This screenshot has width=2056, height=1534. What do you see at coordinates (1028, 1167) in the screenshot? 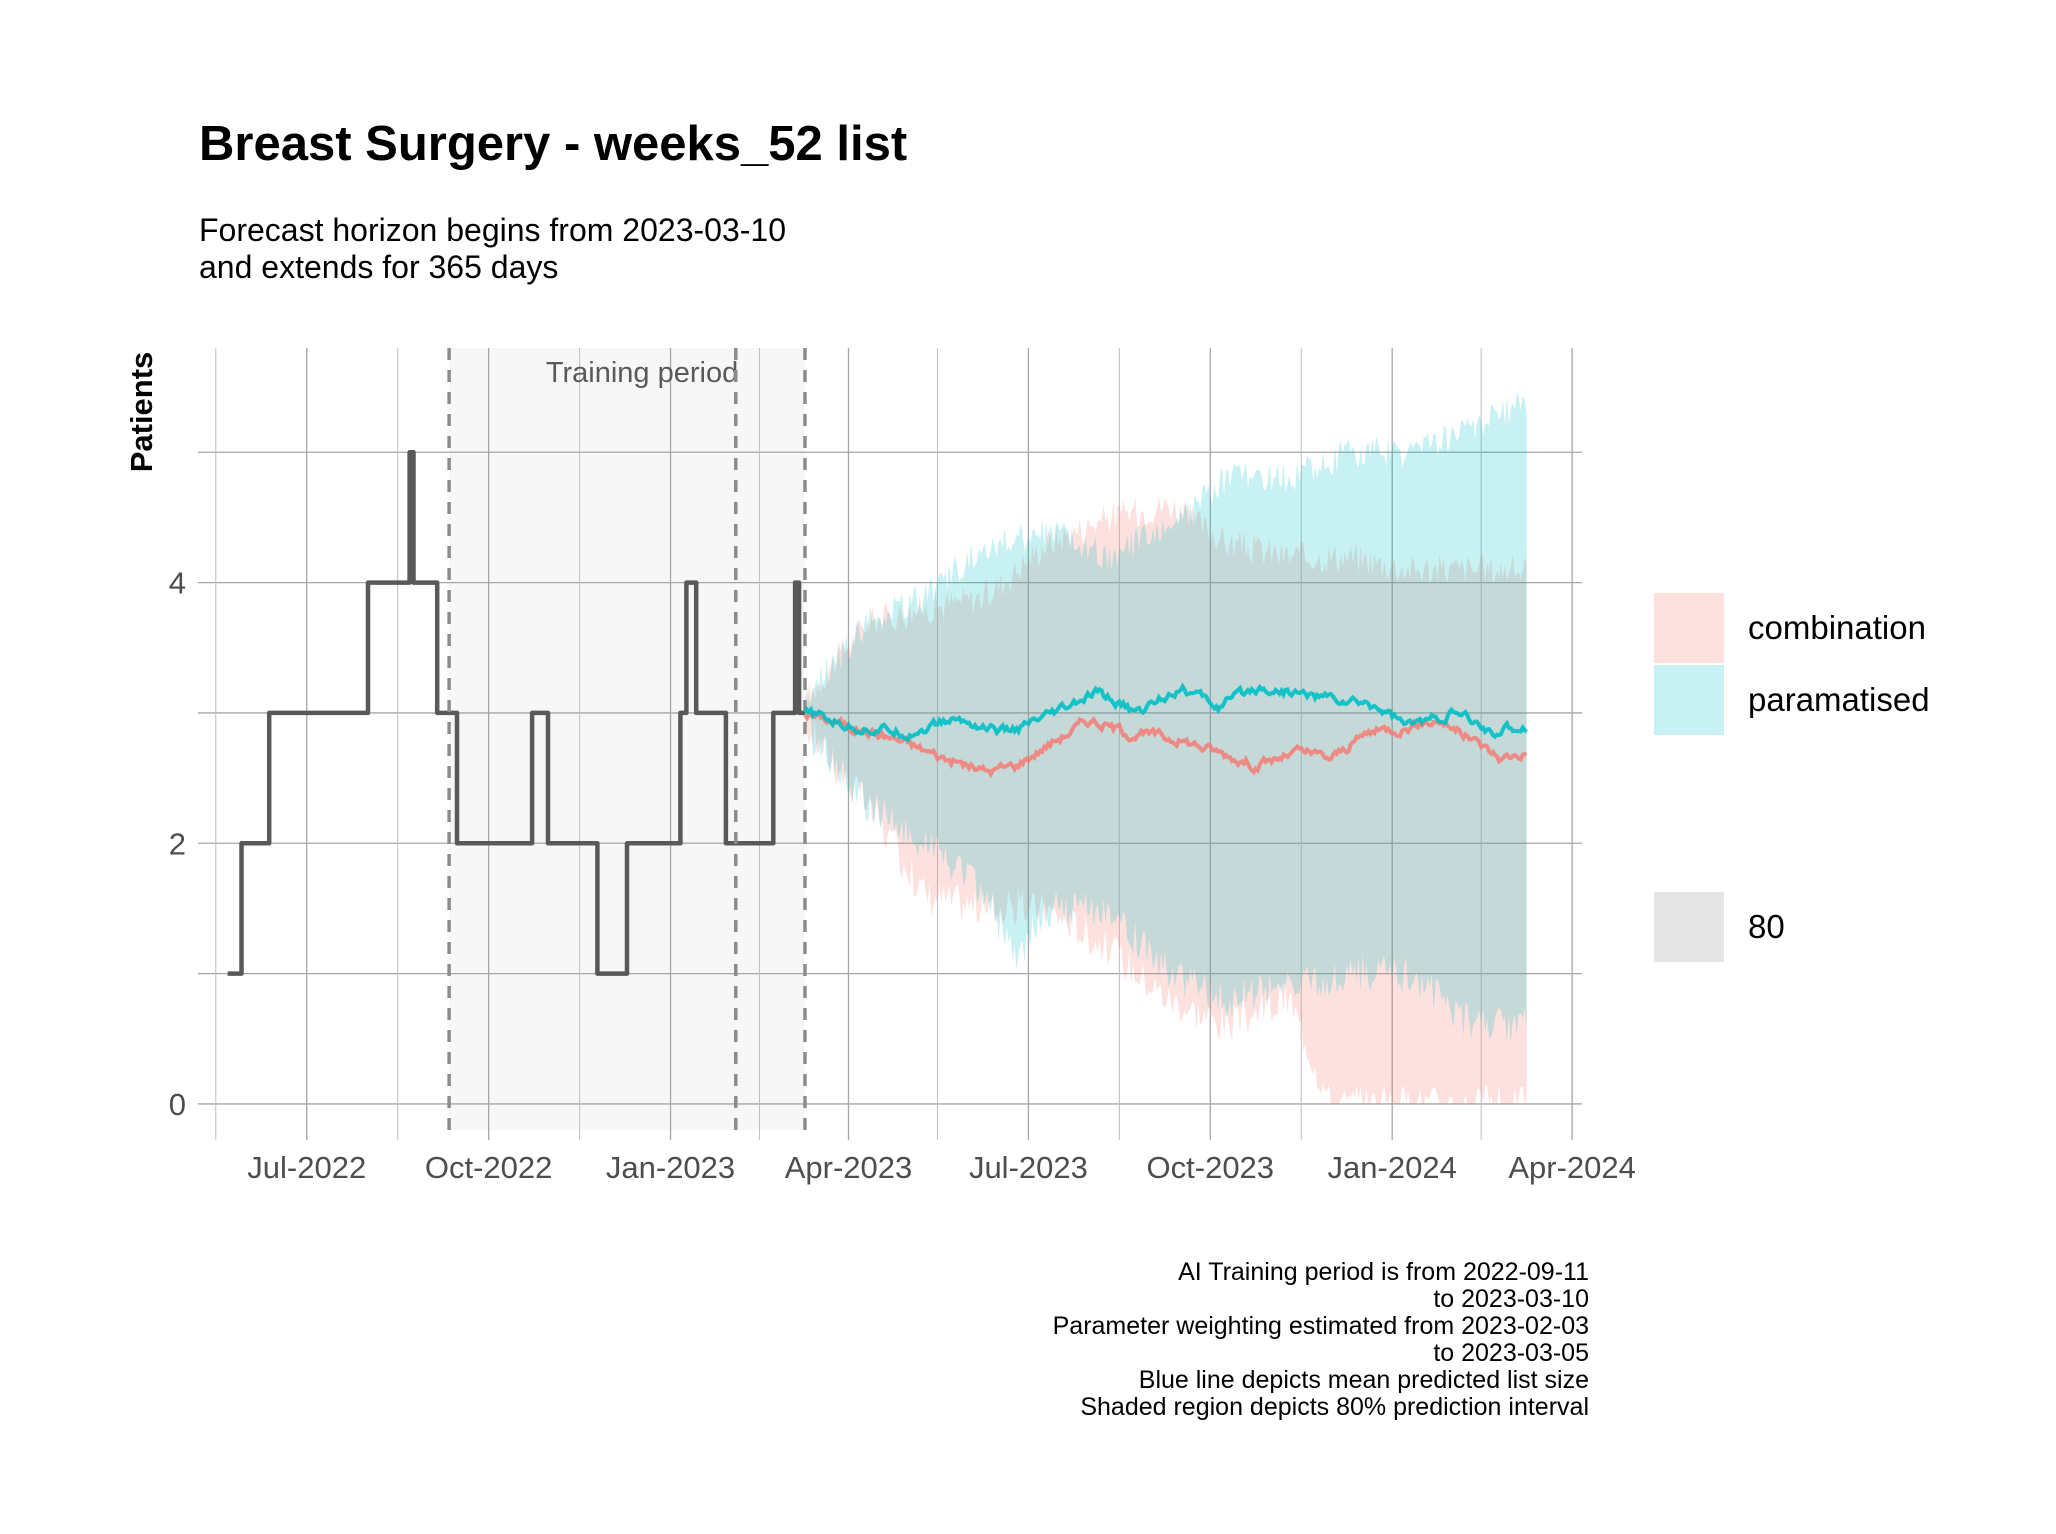
I see `x-tick-label: Jul-2023` at bounding box center [1028, 1167].